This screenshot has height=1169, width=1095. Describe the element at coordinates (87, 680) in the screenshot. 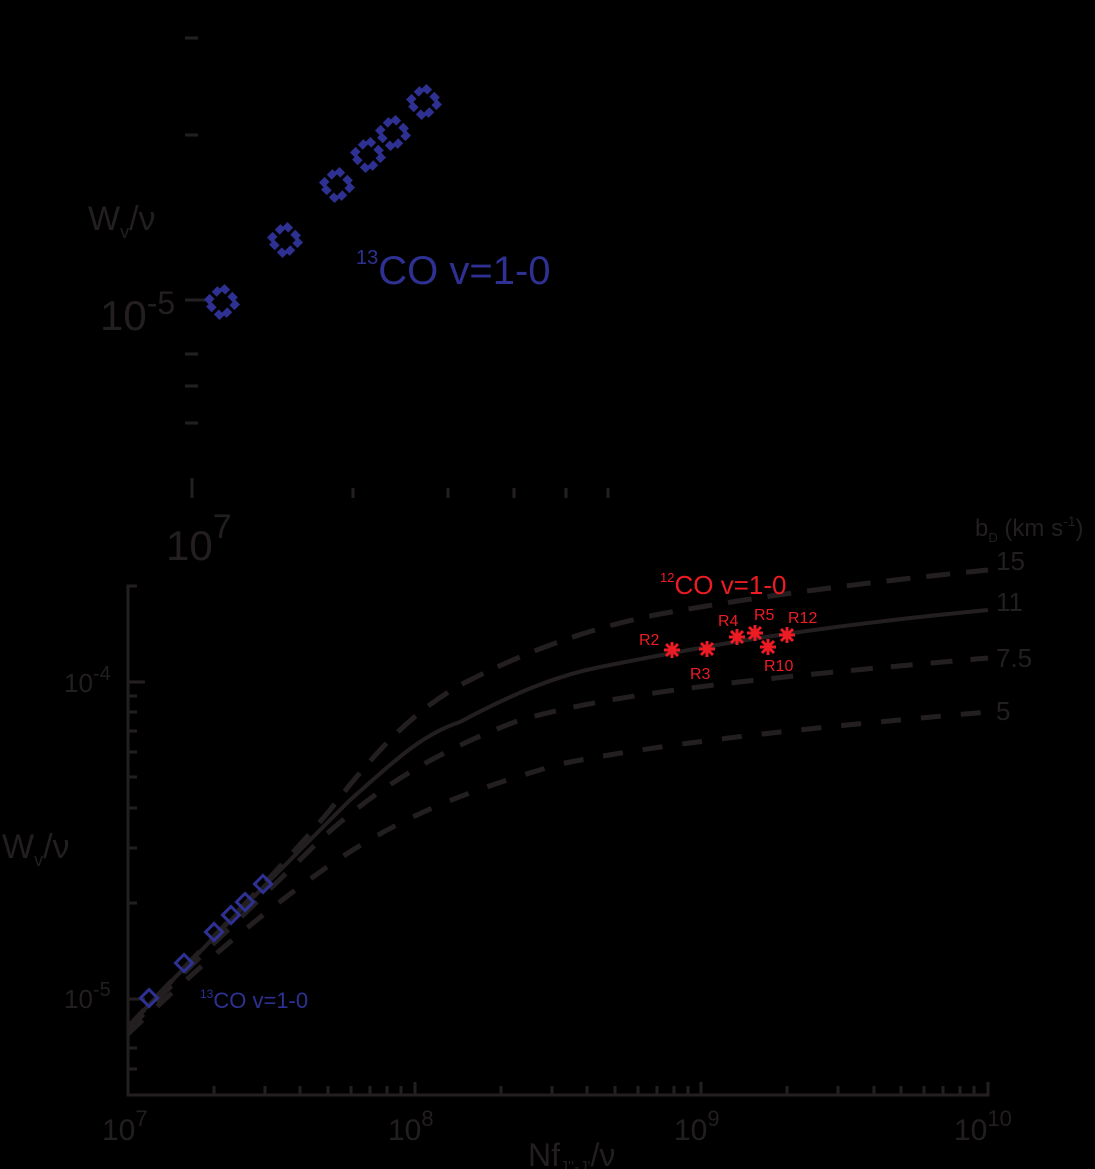

I see `y-tick-label-1e-4: 10⁻⁴` at that location.